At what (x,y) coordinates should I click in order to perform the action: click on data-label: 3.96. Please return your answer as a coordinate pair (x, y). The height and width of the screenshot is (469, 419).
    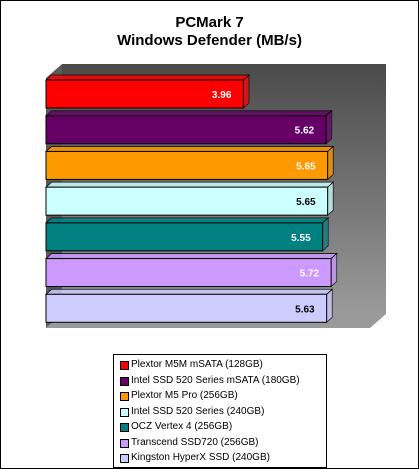
    Looking at the image, I should click on (222, 95).